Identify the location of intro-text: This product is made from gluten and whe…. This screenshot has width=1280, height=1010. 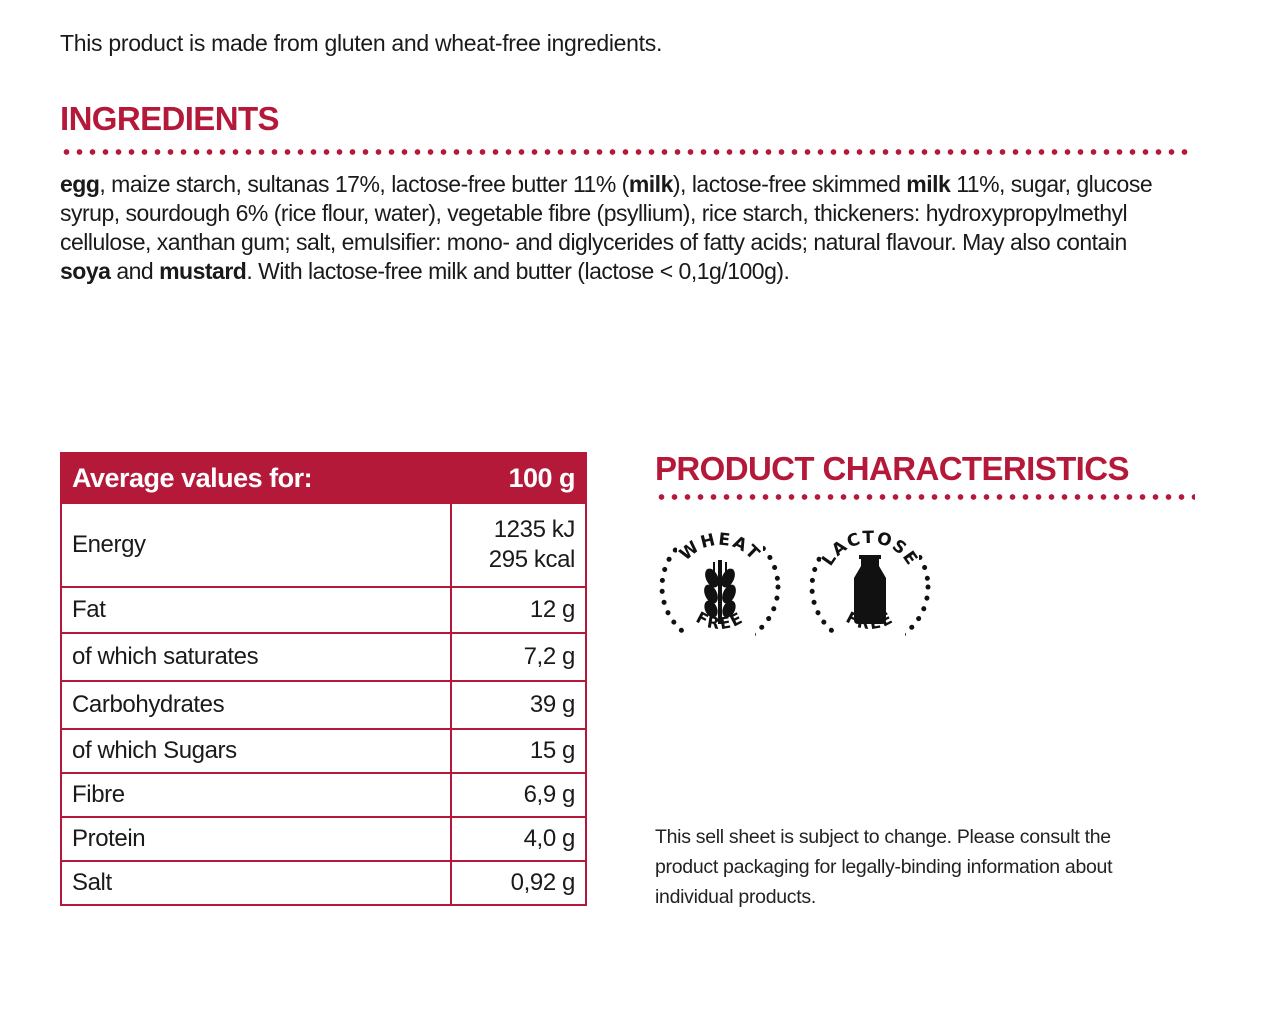
(361, 43).